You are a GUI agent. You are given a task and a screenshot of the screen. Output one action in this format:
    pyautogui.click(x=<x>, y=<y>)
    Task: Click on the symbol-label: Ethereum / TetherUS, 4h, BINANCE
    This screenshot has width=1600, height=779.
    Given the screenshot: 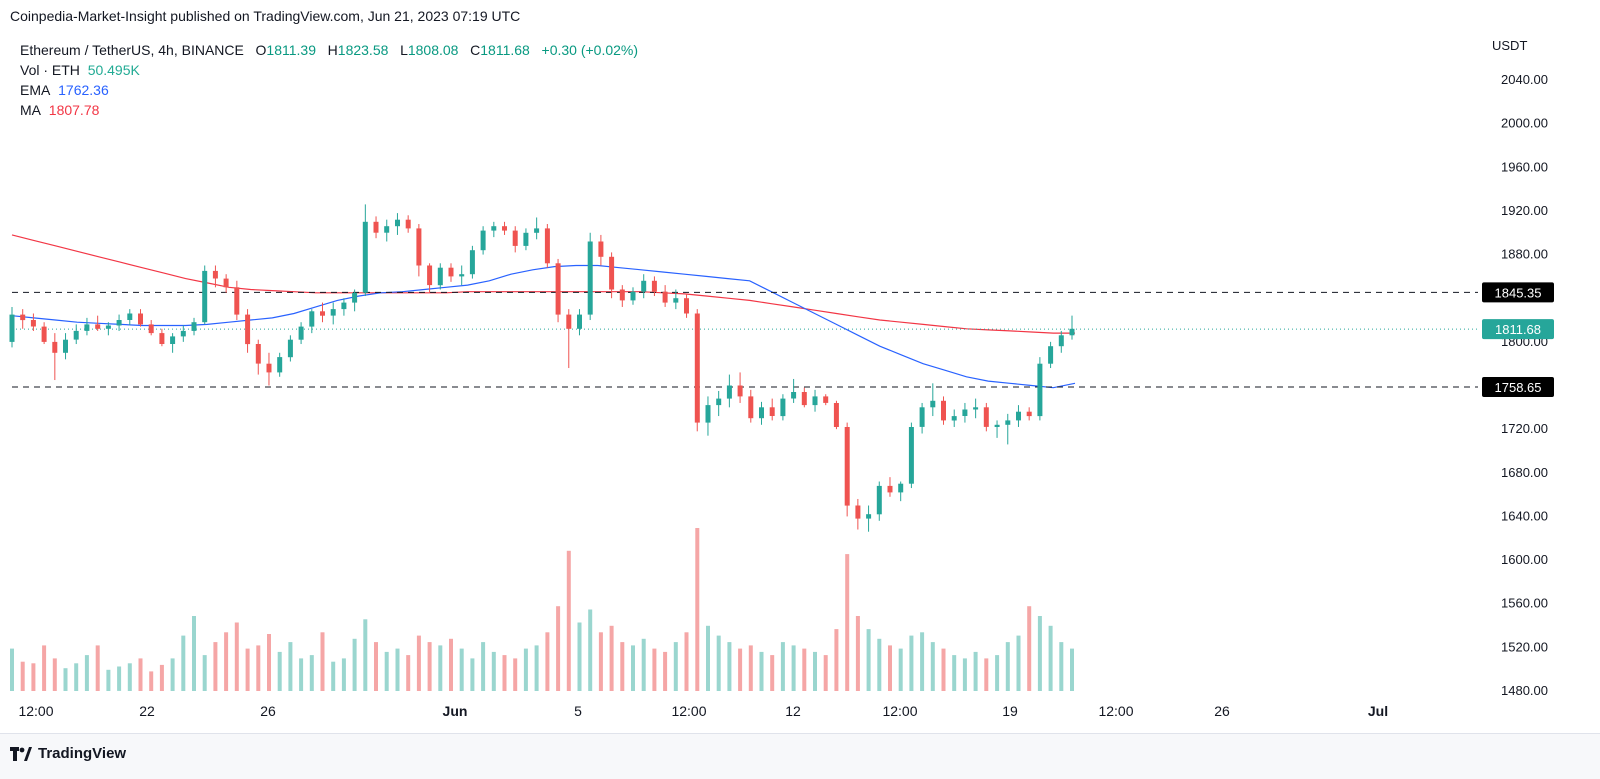 What is the action you would take?
    pyautogui.click(x=132, y=50)
    